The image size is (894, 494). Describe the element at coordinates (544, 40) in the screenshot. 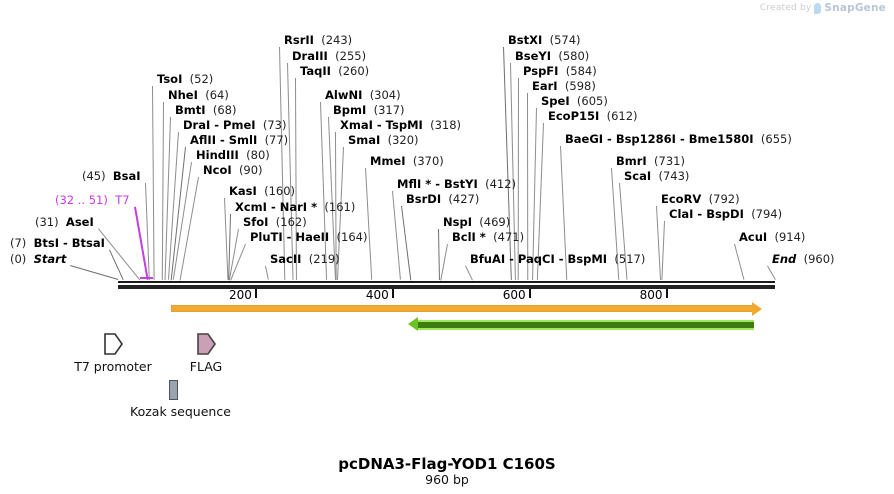

I see `enzyme-label-bstxi: BstXI (574)` at that location.